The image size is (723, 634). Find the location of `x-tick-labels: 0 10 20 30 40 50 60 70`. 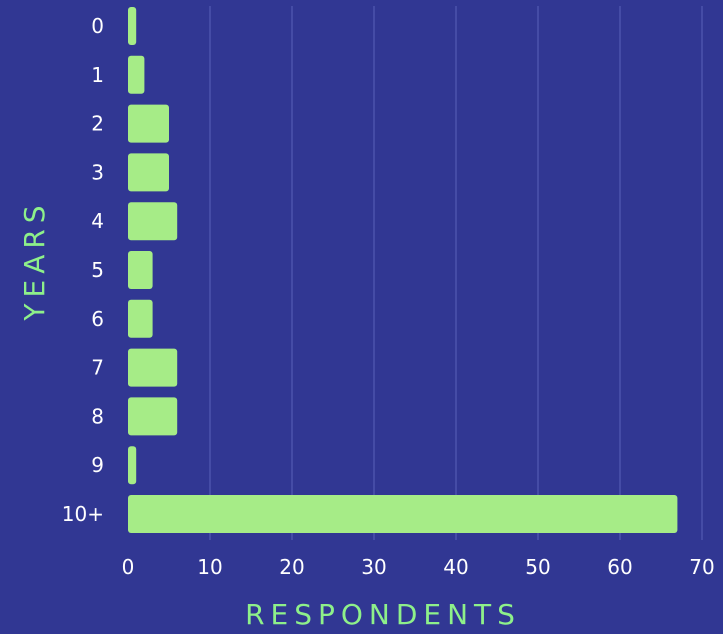

x-tick-labels: 0 10 20 30 40 50 60 70 is located at coordinates (418, 567).